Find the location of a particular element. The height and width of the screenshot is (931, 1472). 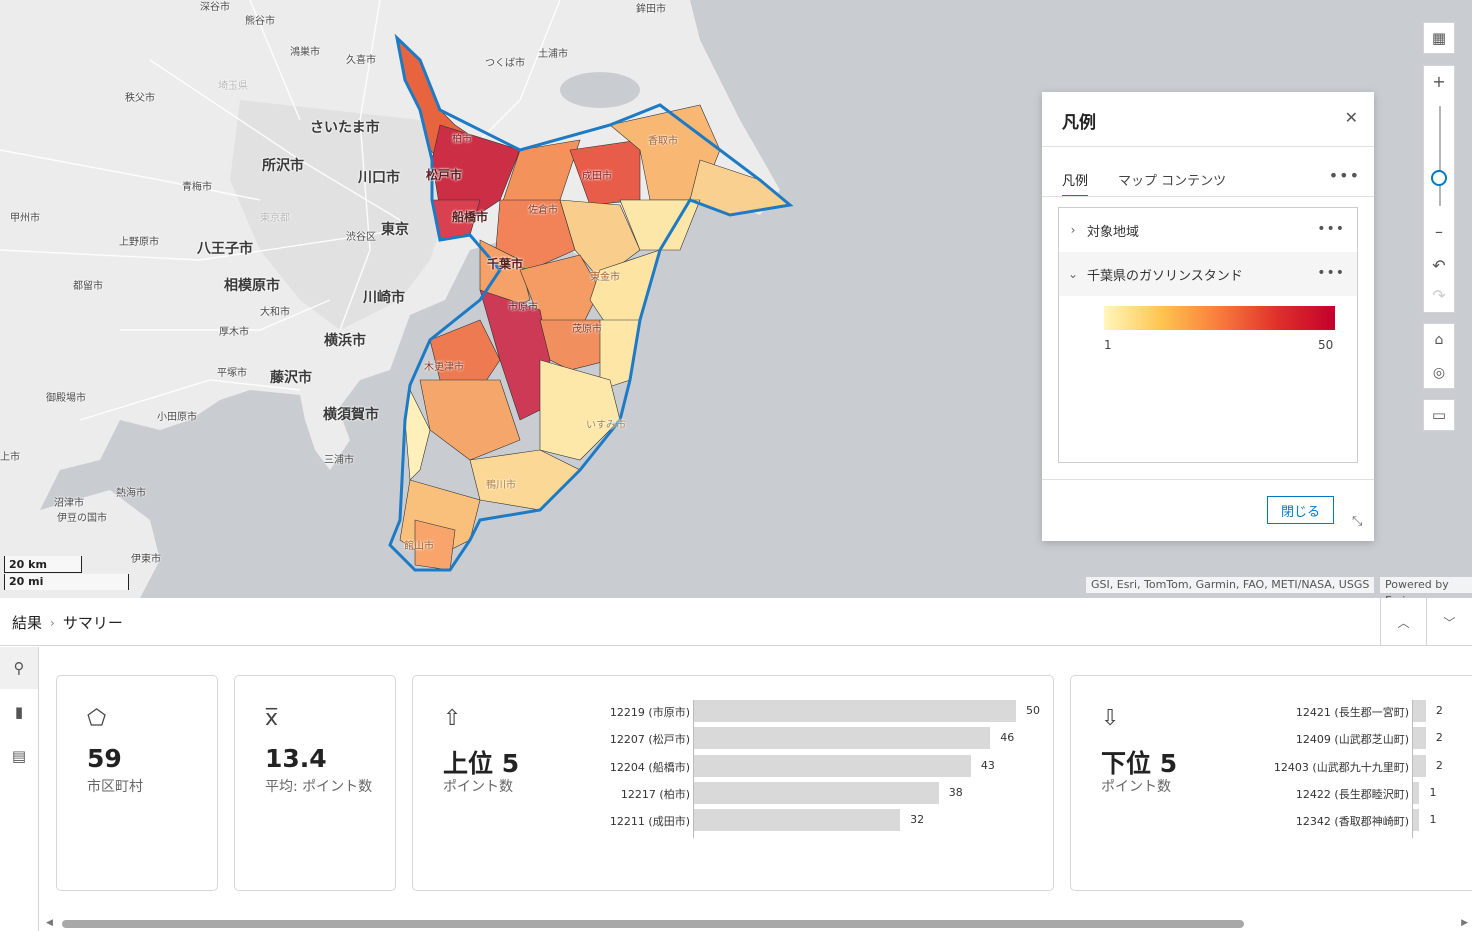

resize-icon: ⤡ is located at coordinates (1357, 521).